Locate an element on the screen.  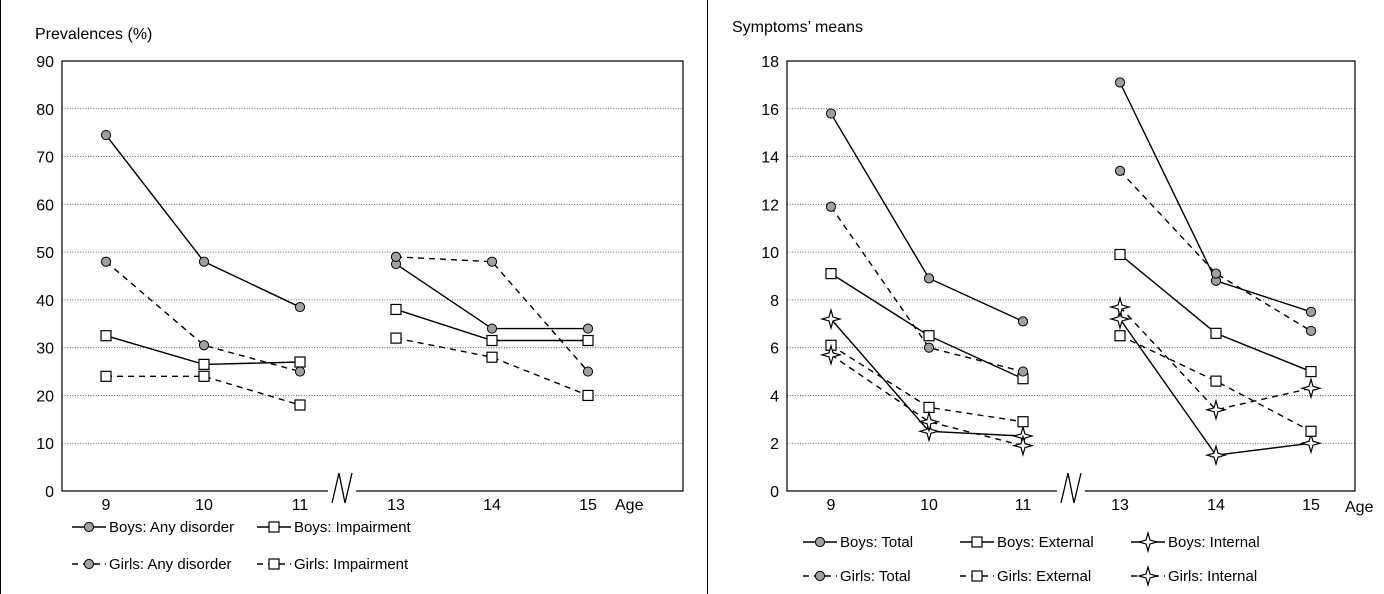
symptoms-y-tick-label: 18 is located at coordinates (770, 62).